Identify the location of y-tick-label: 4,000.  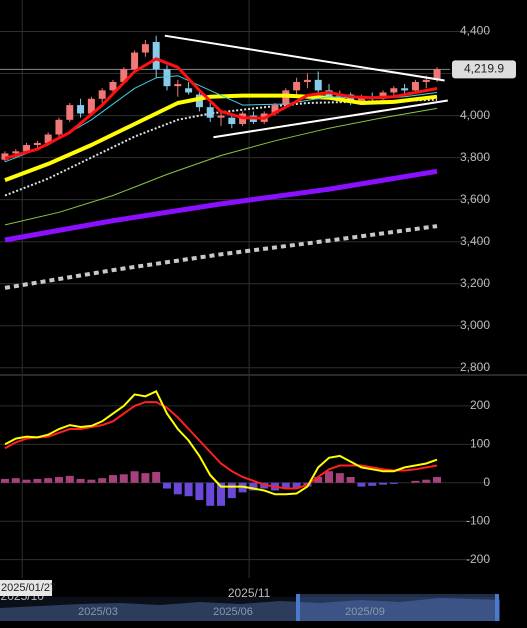
(475, 115).